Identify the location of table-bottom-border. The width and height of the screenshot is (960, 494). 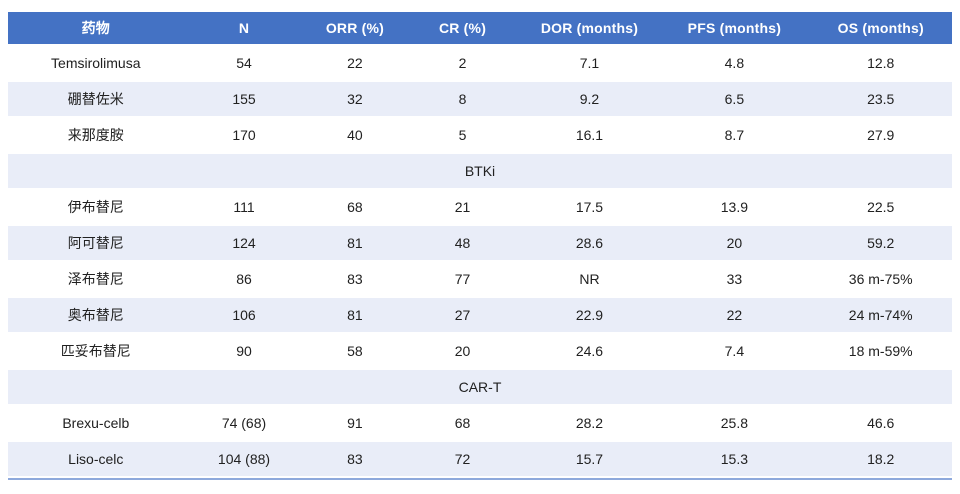
(480, 479).